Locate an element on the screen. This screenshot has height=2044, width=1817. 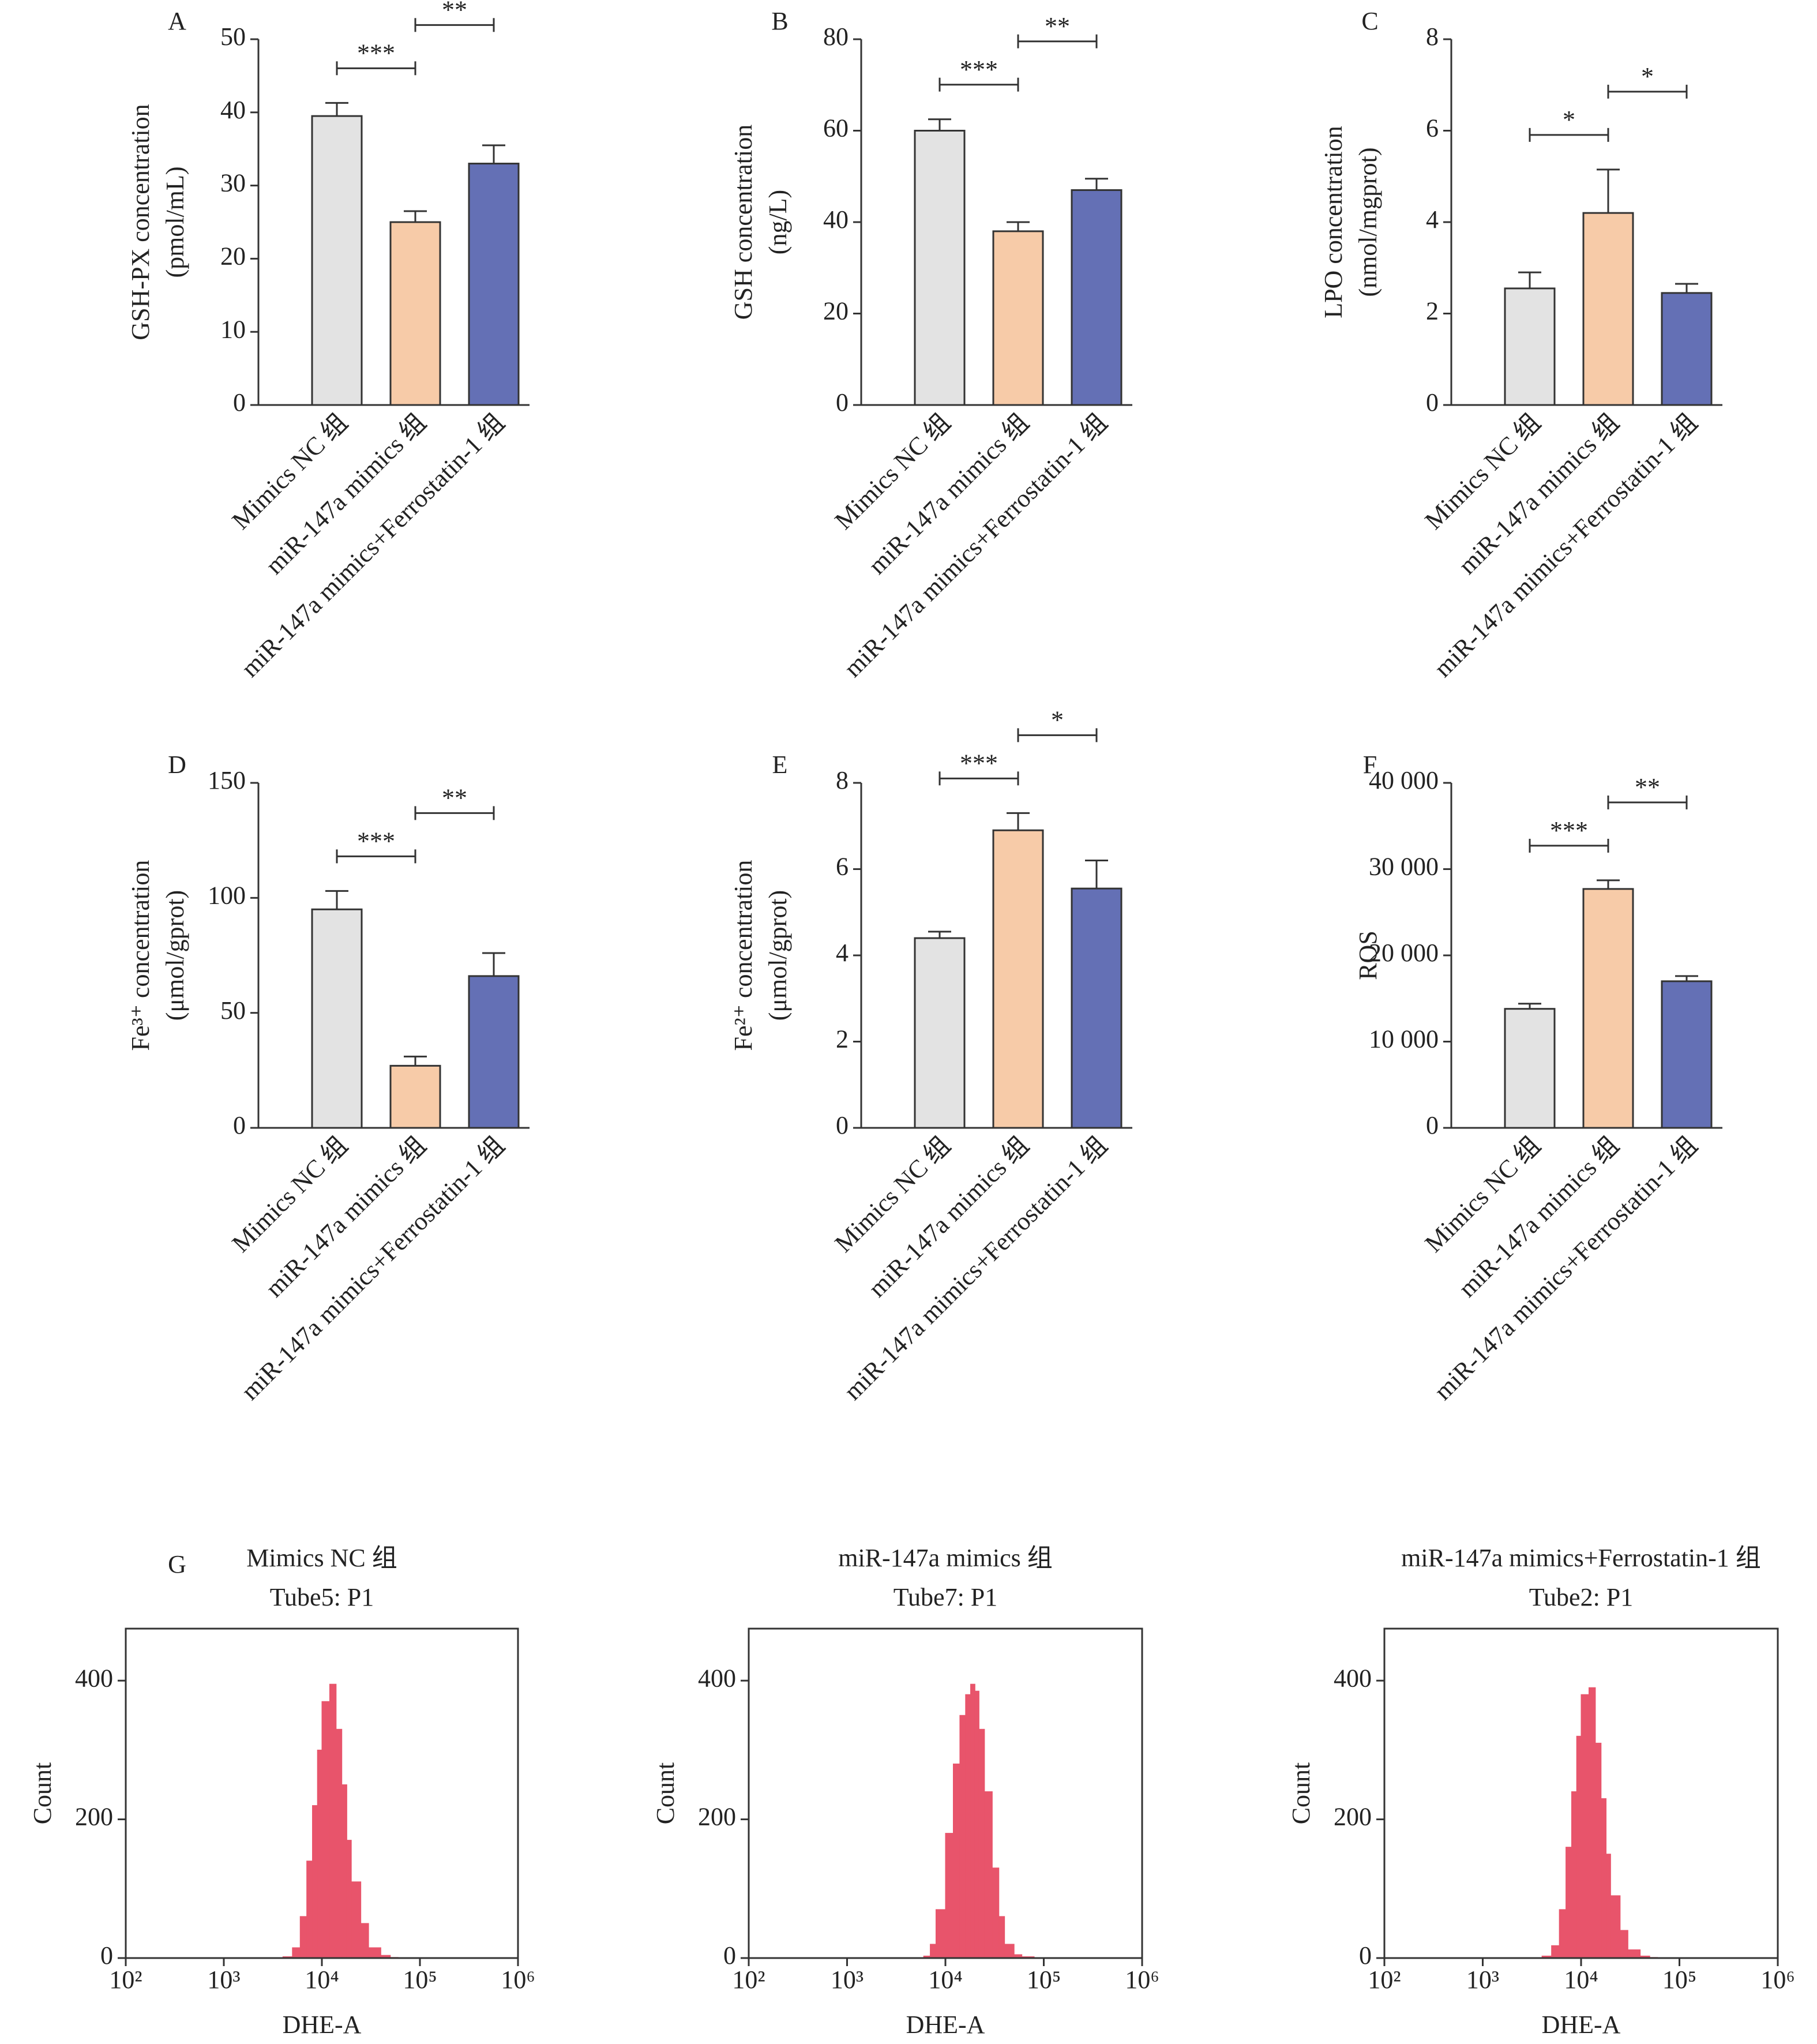
y-tick-label: 40 000 is located at coordinates (1404, 780).